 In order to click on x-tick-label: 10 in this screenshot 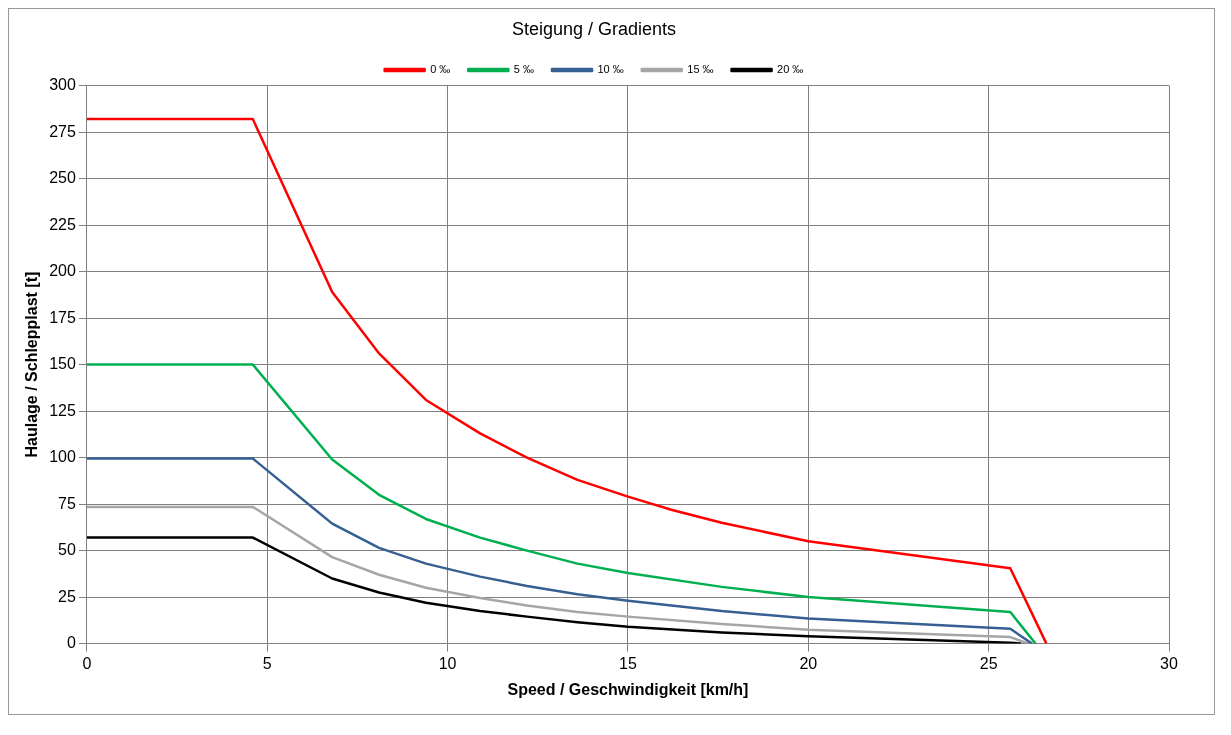, I will do `click(447, 663)`.